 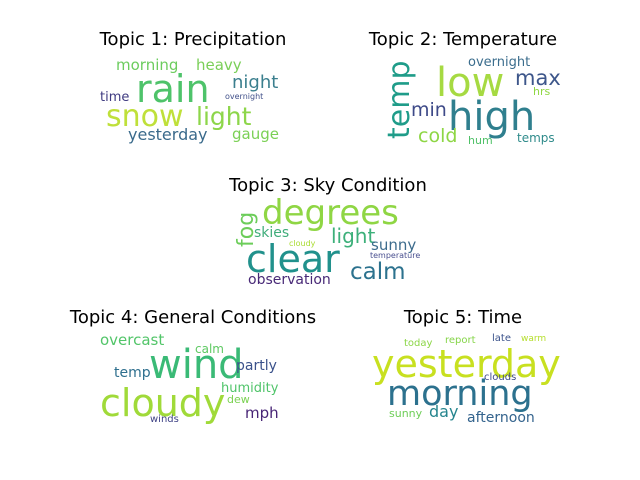 What do you see at coordinates (224, 116) in the screenshot?
I see `word-light: light` at bounding box center [224, 116].